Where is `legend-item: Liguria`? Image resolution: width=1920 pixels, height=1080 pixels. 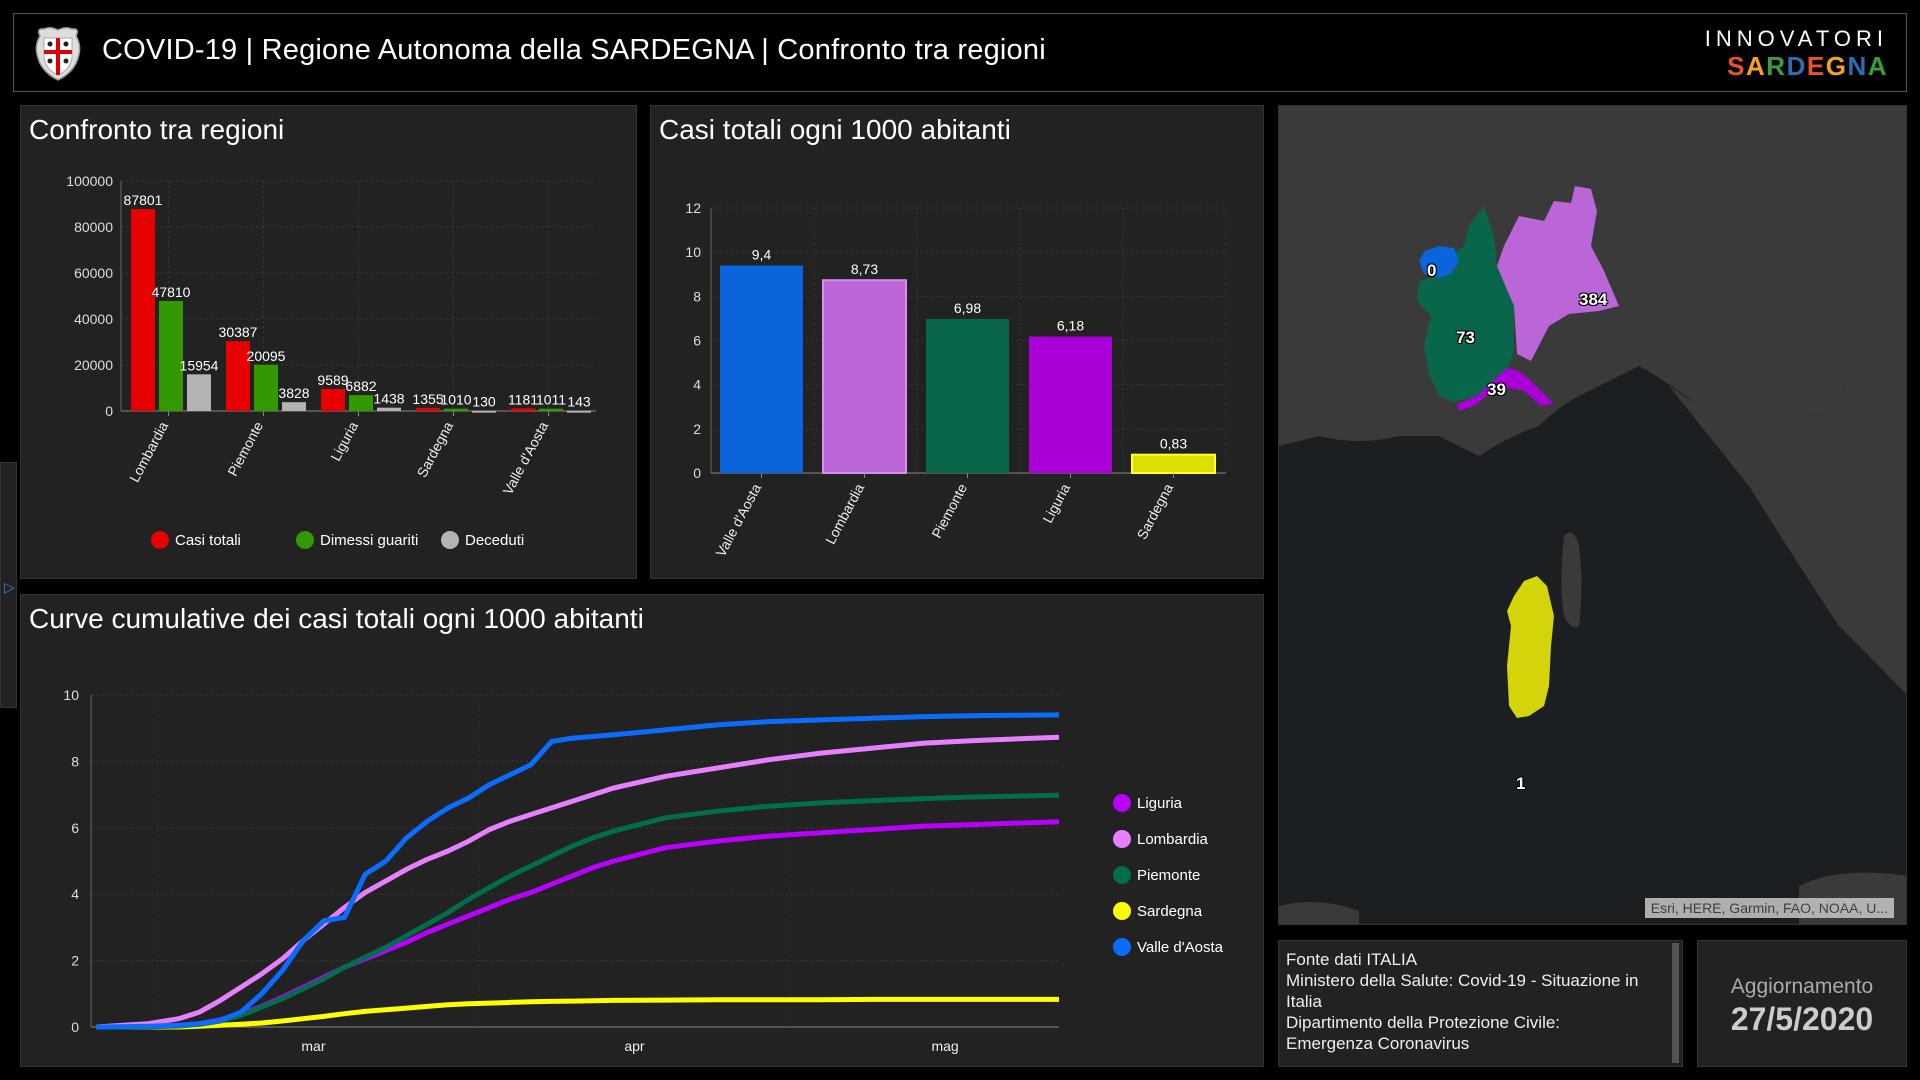
legend-item: Liguria is located at coordinates (1147, 803).